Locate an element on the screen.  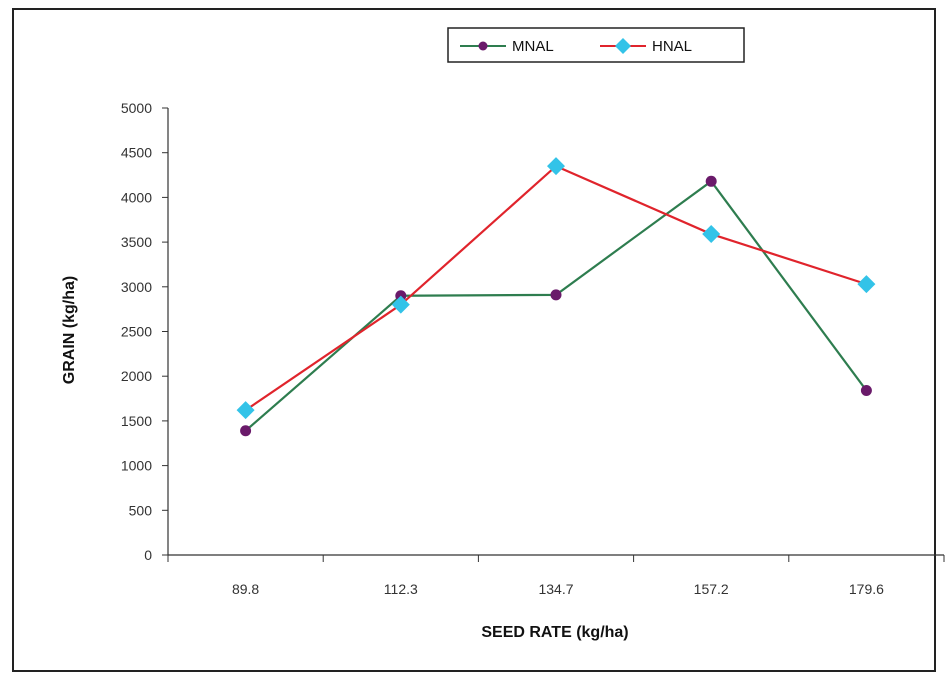
y-tick-label: 1000 is located at coordinates (136, 466).